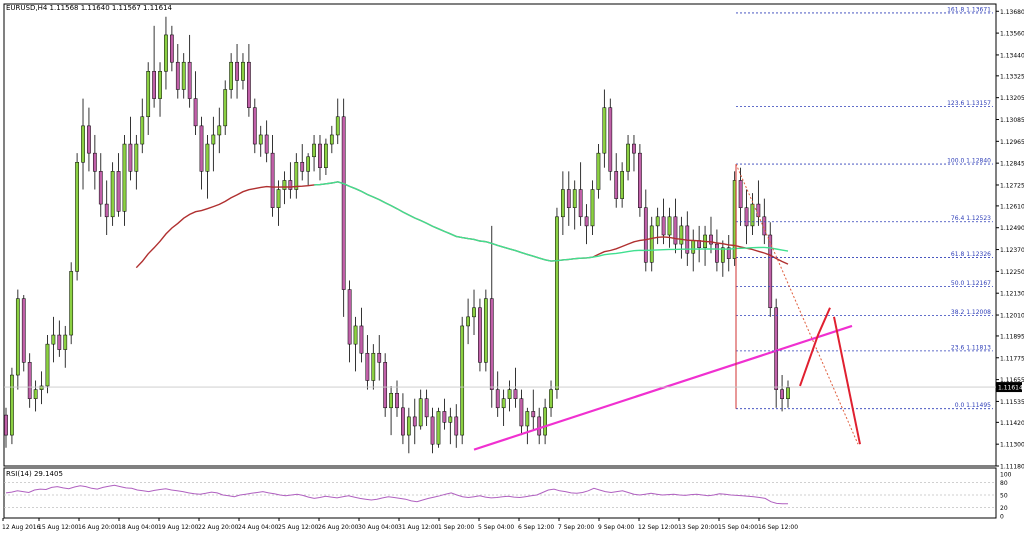  Describe the element at coordinates (1012, 76) in the screenshot. I see `price-tick-label: 1.13325` at that location.